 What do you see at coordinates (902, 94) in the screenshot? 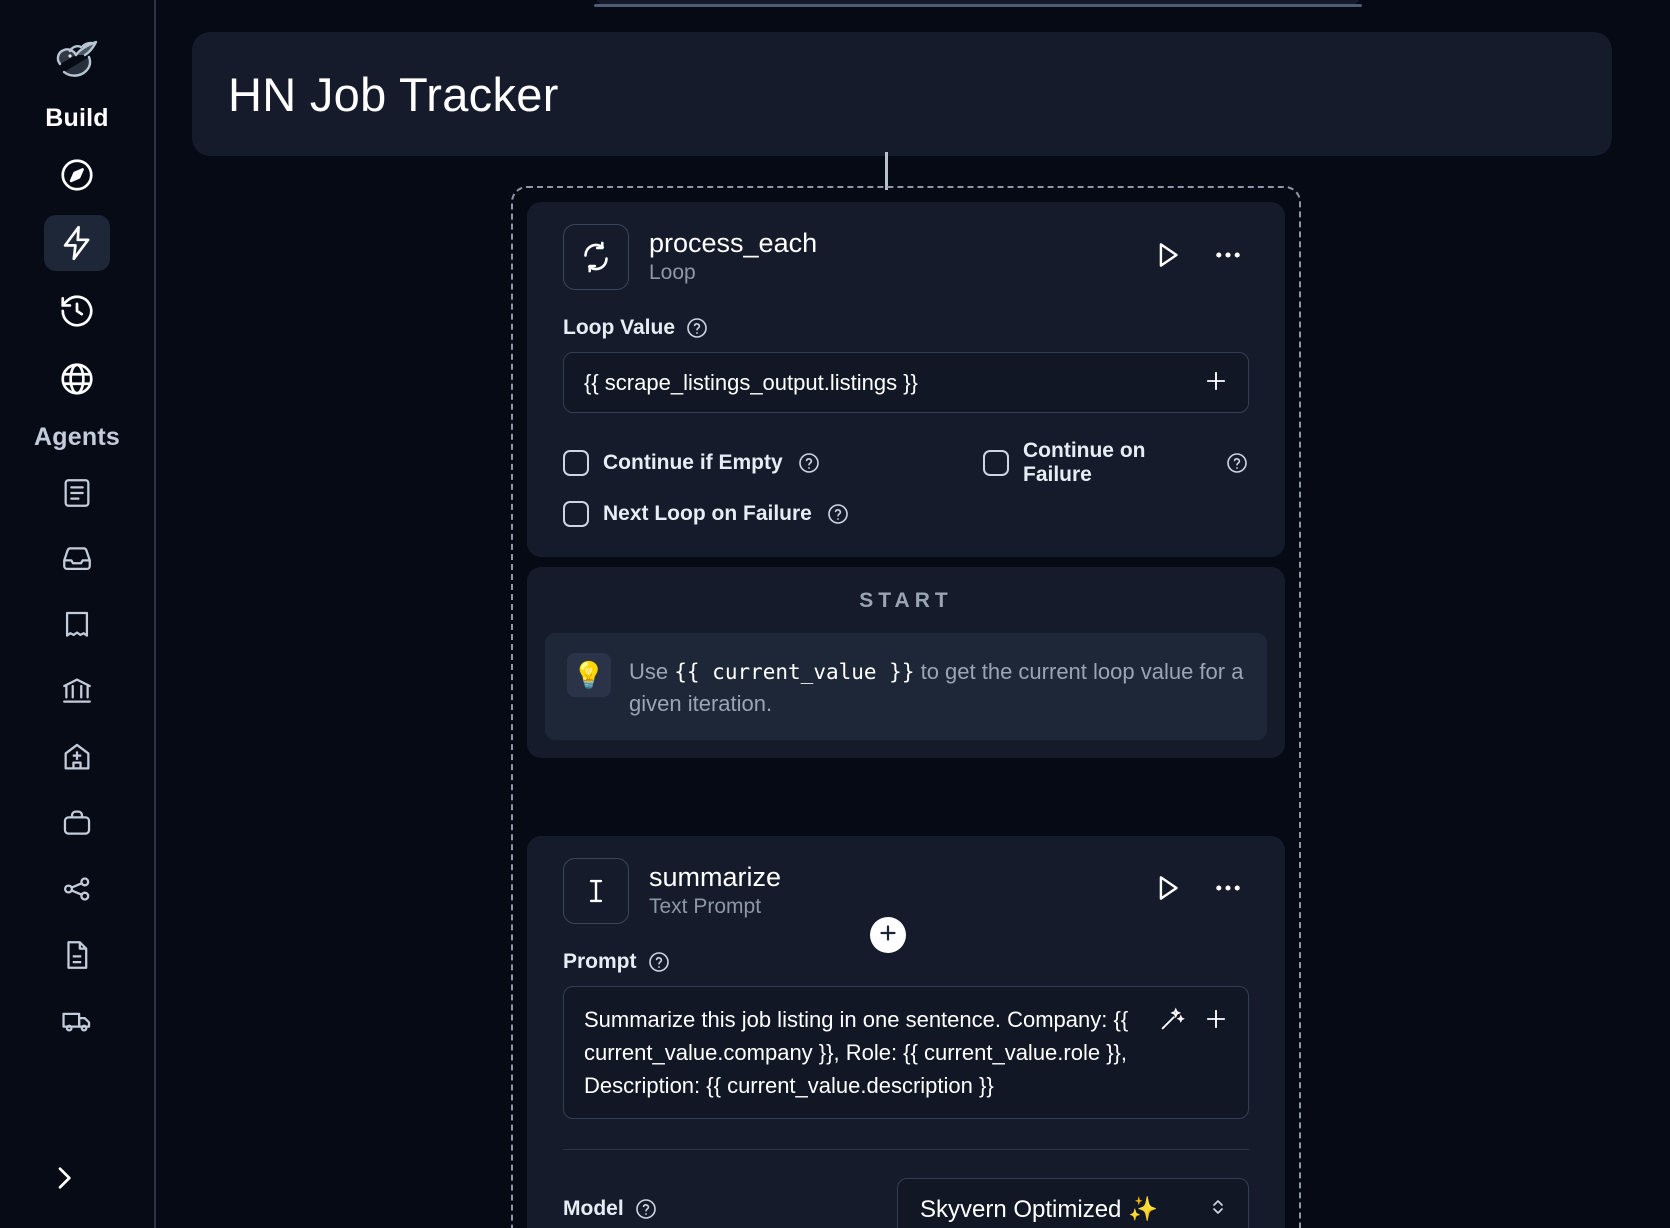
I see `workflow-title-bar: HN Job Tracker` at bounding box center [902, 94].